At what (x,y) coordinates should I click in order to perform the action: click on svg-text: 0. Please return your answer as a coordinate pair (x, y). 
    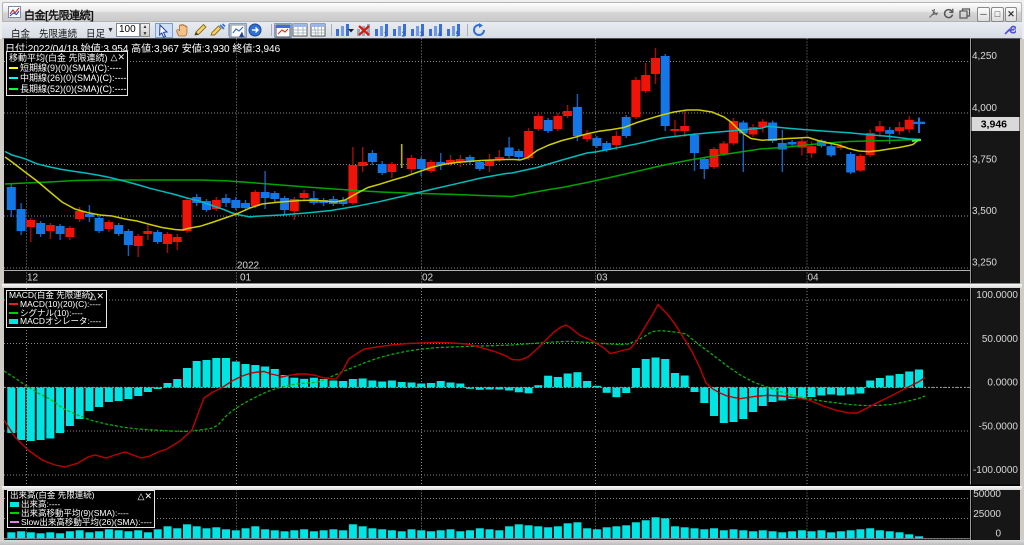
    Looking at the image, I should click on (998, 534).